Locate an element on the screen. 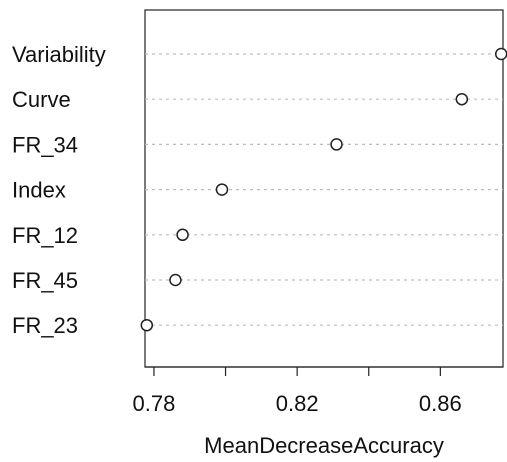 The image size is (507, 462). data-point-variability is located at coordinates (500, 54).